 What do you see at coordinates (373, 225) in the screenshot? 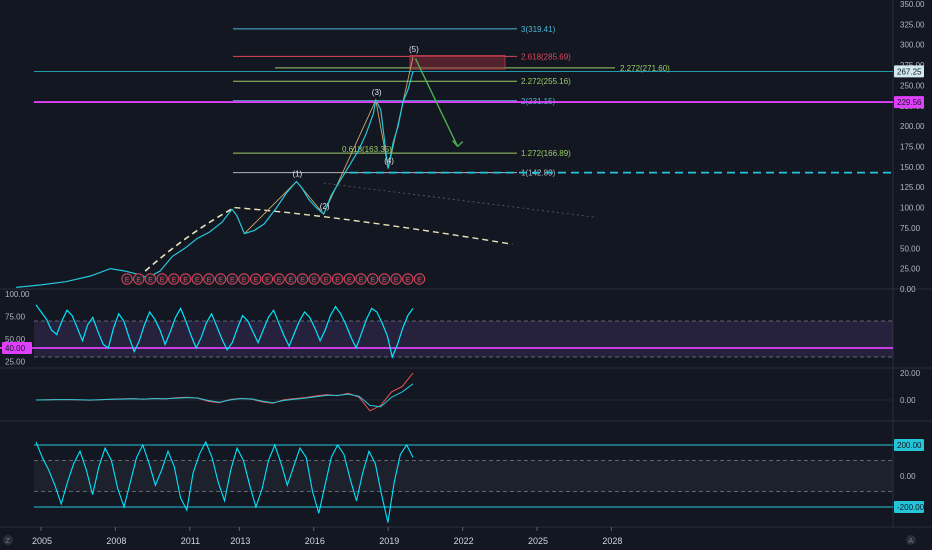
I see `trendline-dashed-fall` at bounding box center [373, 225].